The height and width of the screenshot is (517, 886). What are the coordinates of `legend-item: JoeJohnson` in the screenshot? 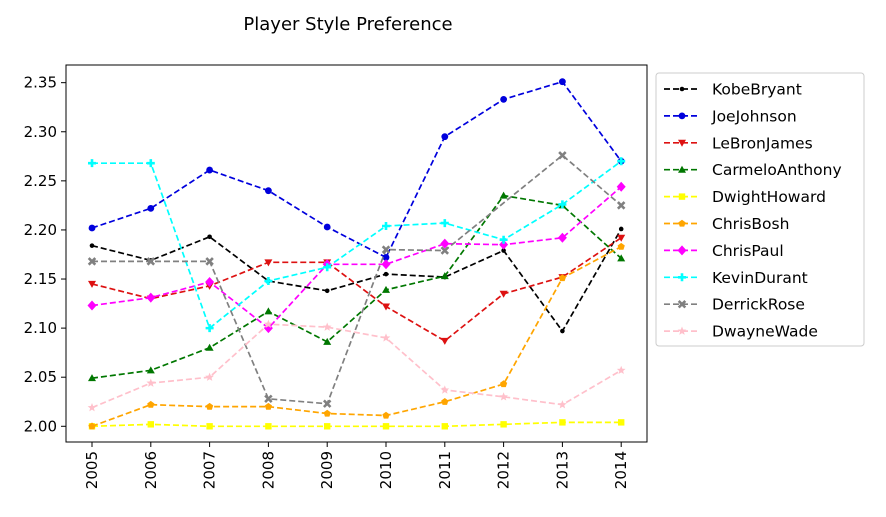 It's located at (730, 116).